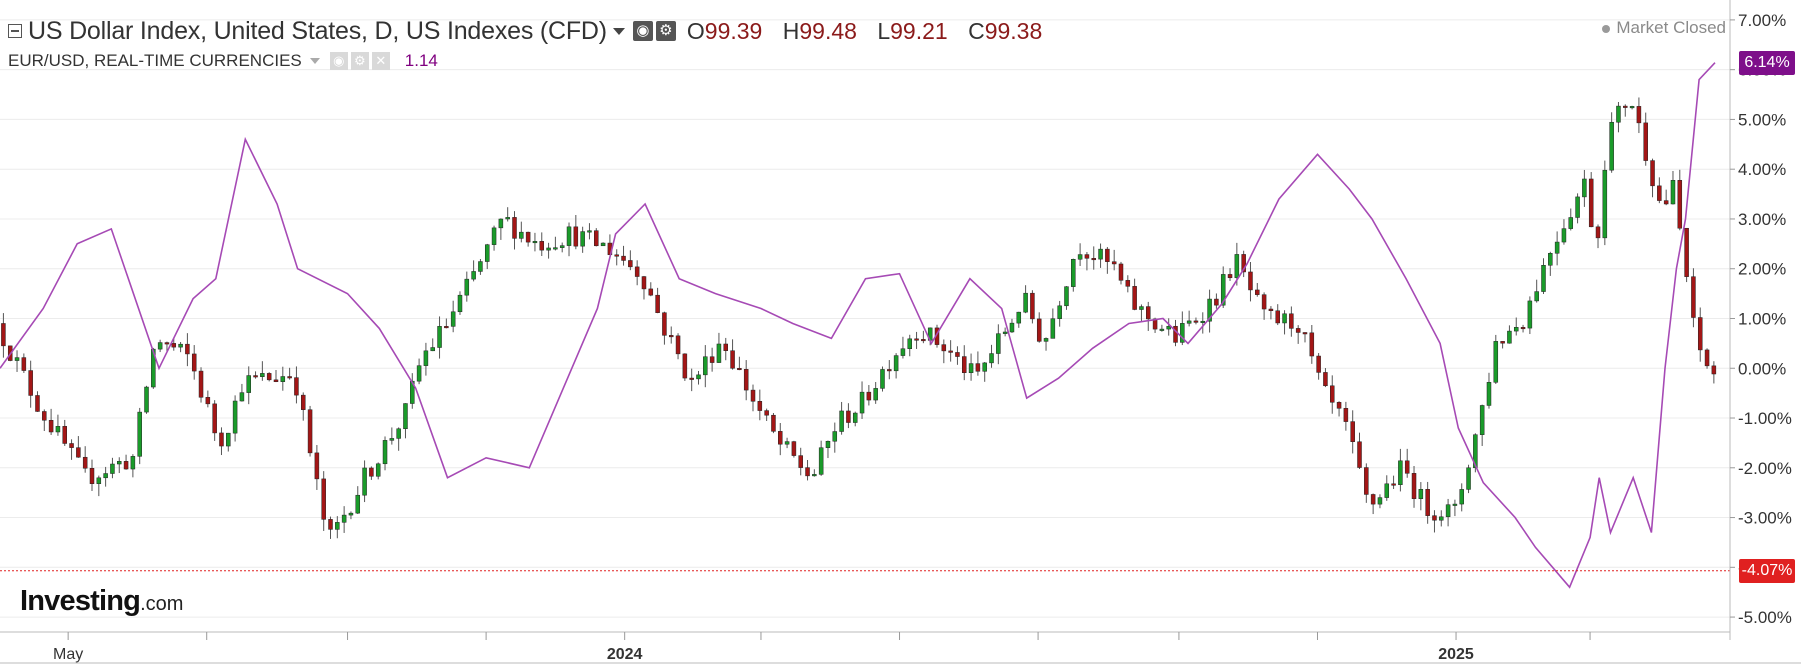 This screenshot has width=1801, height=667. I want to click on y-tick-label: -5.00%, so click(1765, 617).